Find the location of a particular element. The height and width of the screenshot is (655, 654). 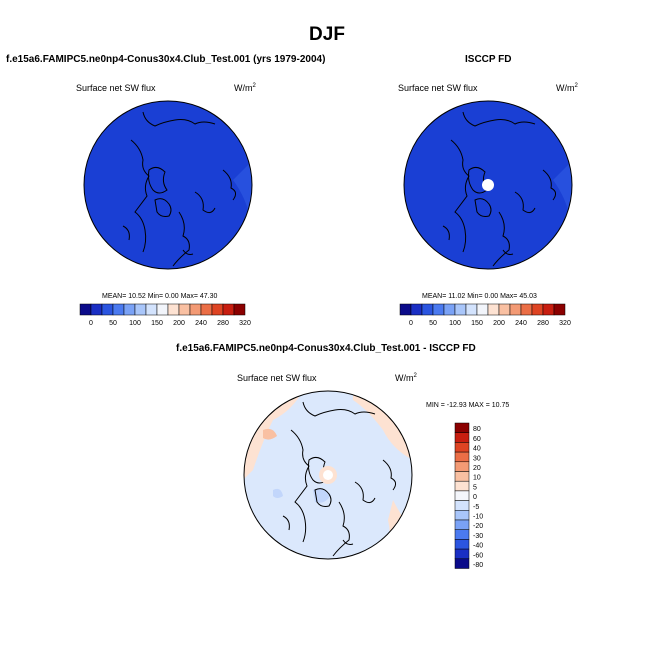

diff-colorbar: 80 60 40 30 20 10 5 0 -5 -10 -20 -30 -40 -60 -80 is located at coordinates (468, 495).